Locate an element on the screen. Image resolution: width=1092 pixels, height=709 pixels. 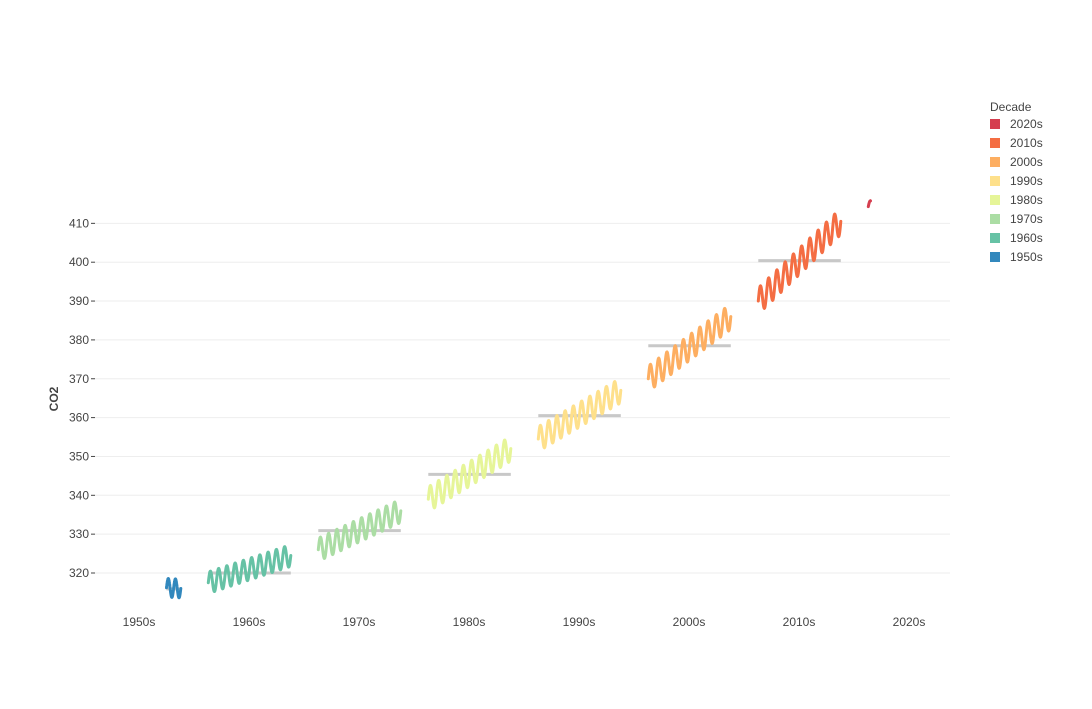
legend-item-1980s: 1980s is located at coordinates (1016, 200).